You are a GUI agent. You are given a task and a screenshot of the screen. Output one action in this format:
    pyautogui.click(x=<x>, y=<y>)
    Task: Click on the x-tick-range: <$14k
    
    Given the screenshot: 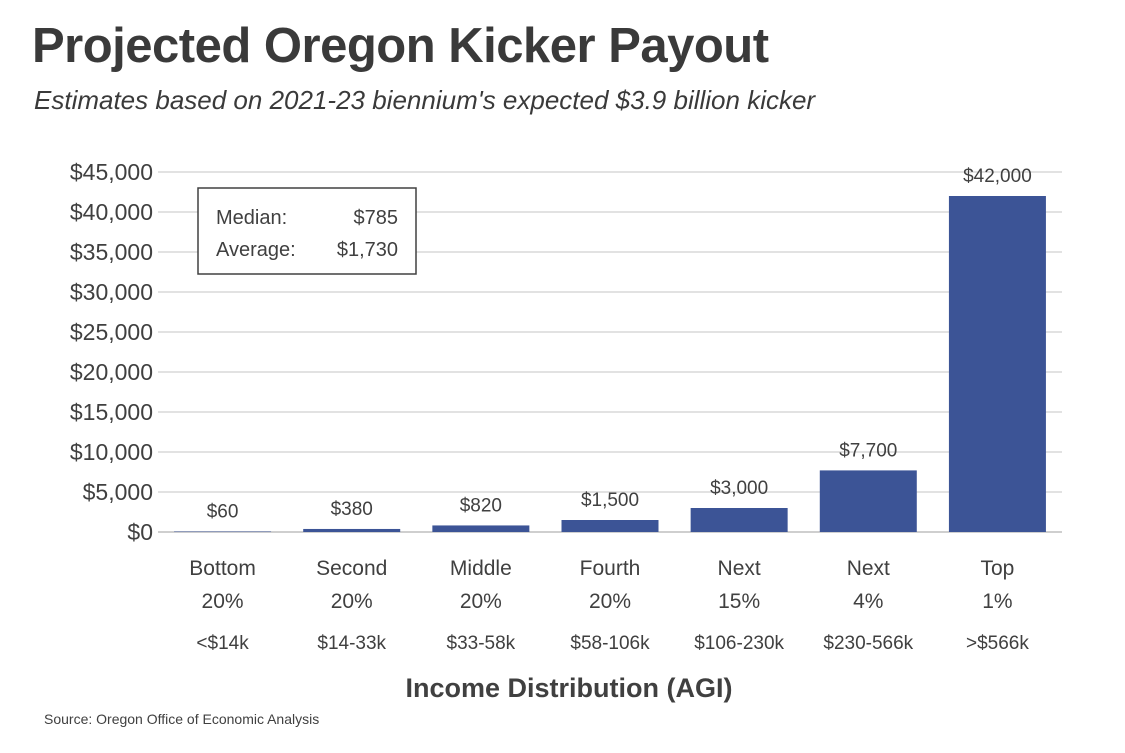 What is the action you would take?
    pyautogui.click(x=222, y=643)
    